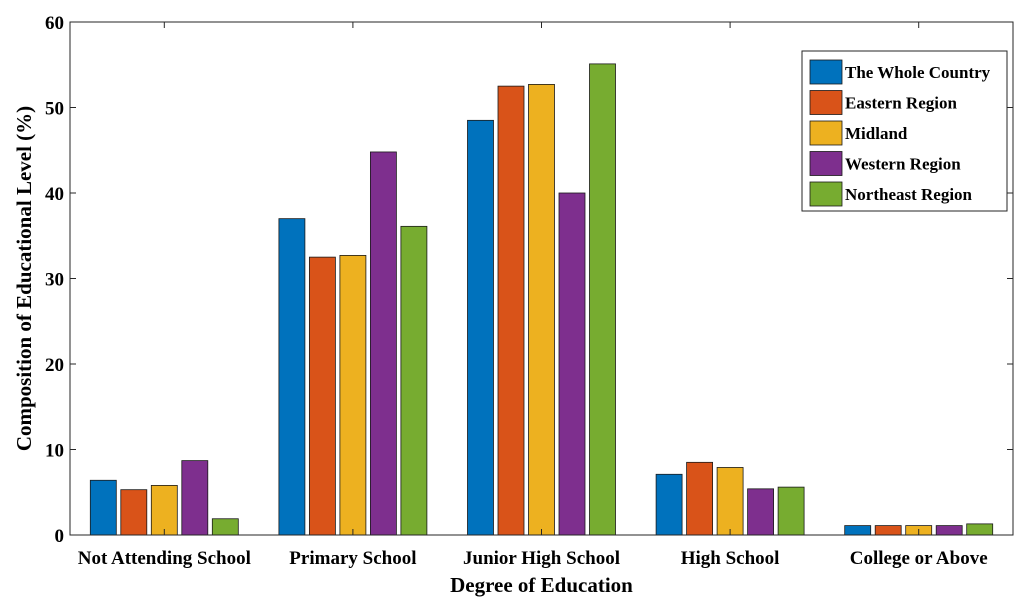  Describe the element at coordinates (54, 109) in the screenshot. I see `y-tick-label: 50` at that location.